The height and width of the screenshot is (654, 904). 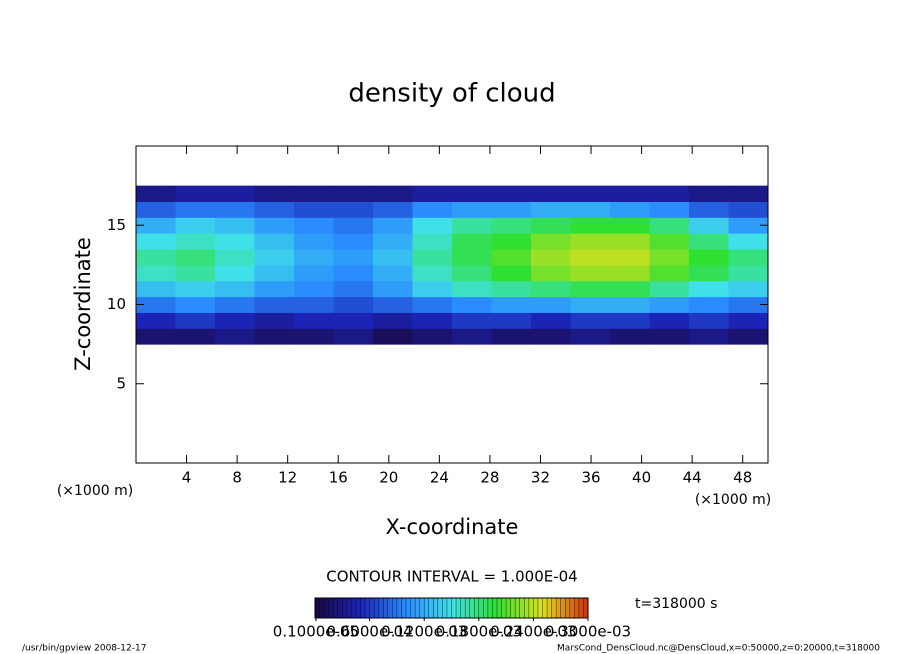 What do you see at coordinates (439, 478) in the screenshot?
I see `x-tick-label: 24` at bounding box center [439, 478].